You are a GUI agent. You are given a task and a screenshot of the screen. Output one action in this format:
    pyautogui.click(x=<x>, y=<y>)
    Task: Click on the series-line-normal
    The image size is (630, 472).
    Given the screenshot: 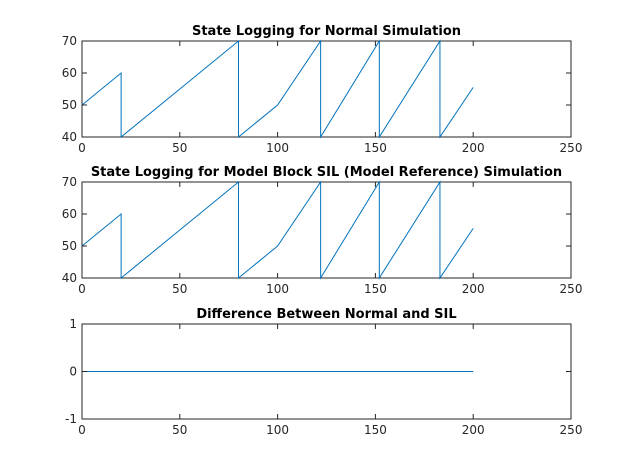 What is the action you would take?
    pyautogui.click(x=277, y=89)
    